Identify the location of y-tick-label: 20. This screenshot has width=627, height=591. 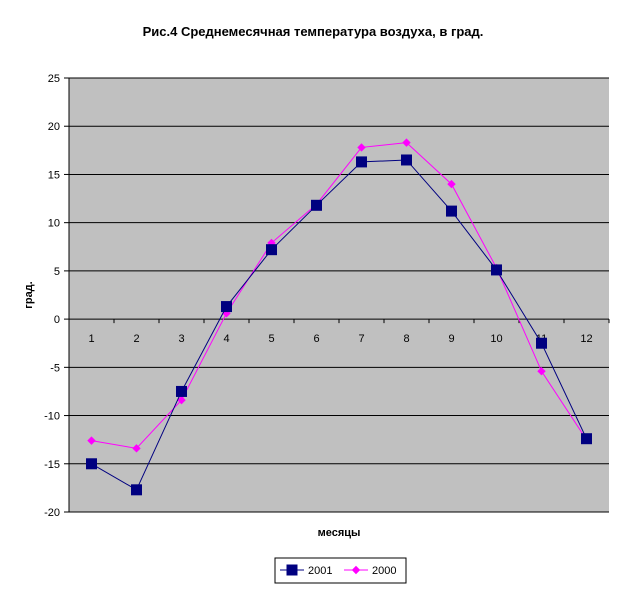
(54, 127).